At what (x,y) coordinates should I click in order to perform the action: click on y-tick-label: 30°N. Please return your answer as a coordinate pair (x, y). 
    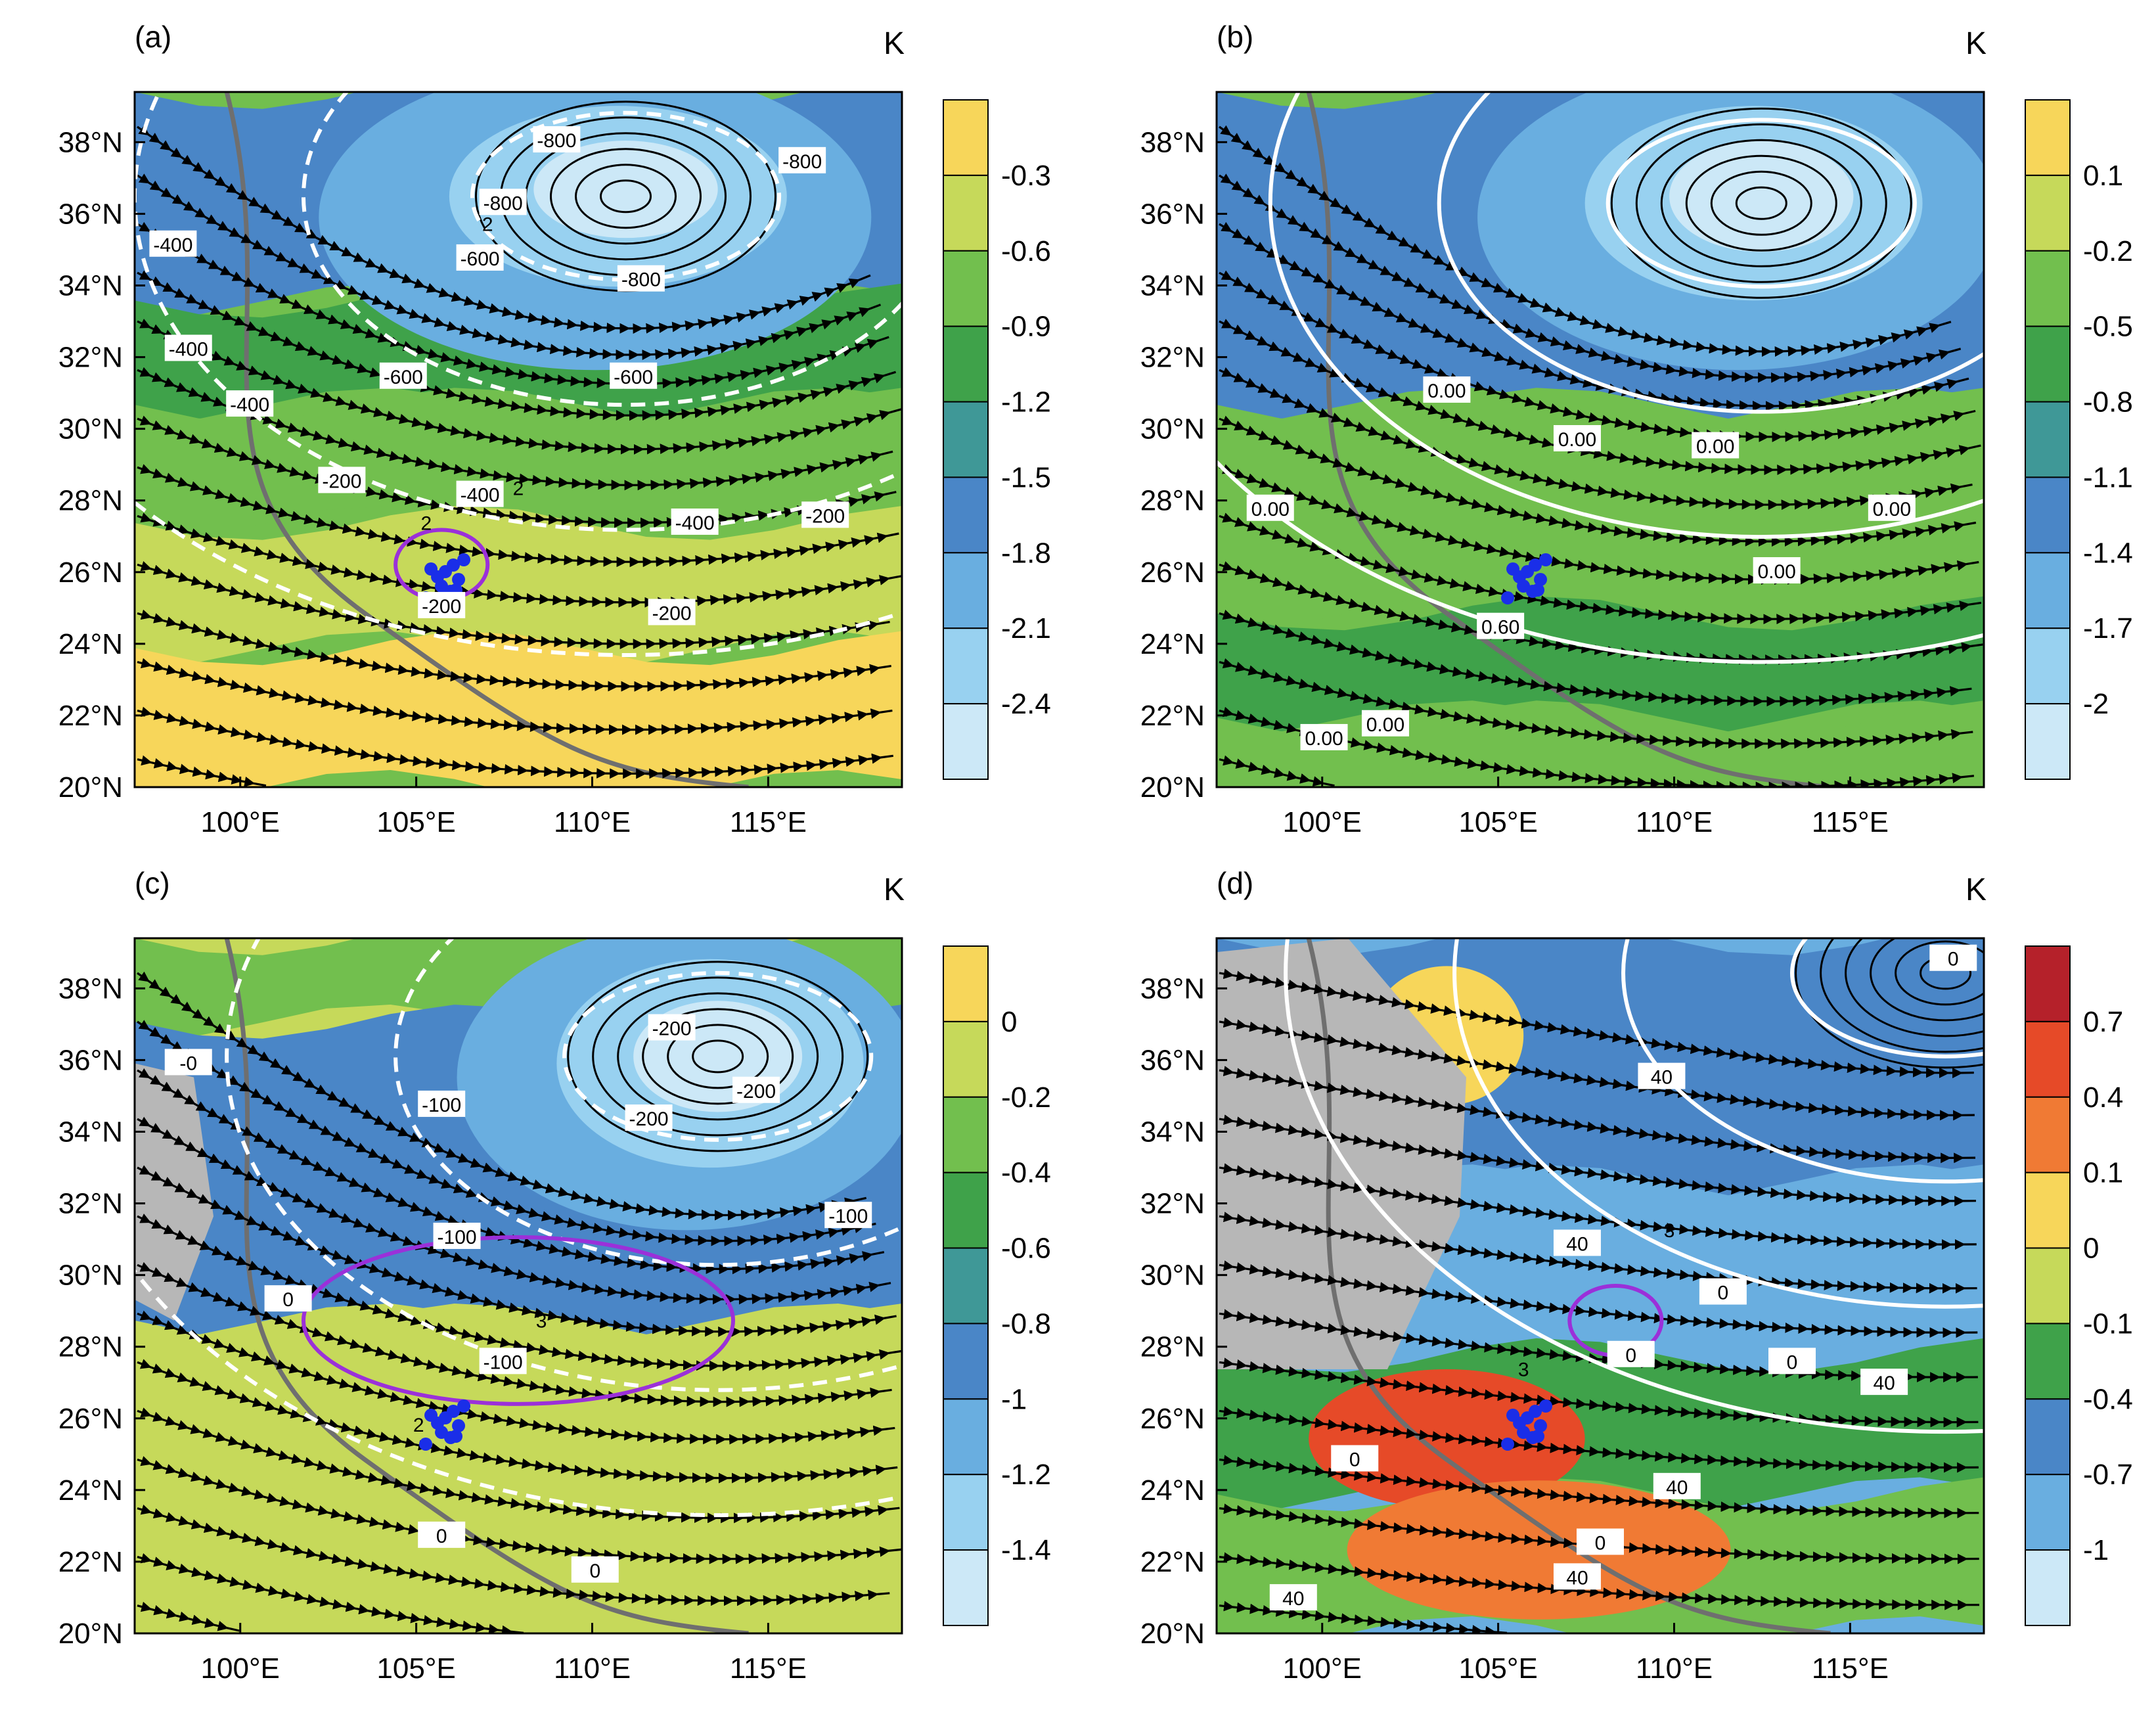
    Looking at the image, I should click on (90, 429).